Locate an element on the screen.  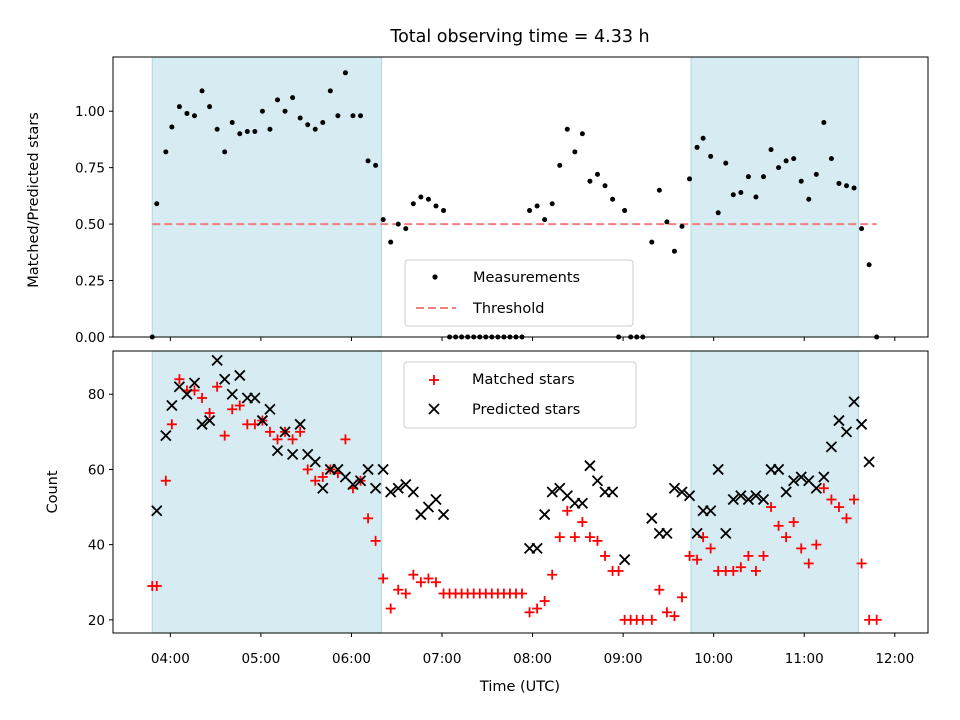
bottom-y-axis-label: Count is located at coordinates (53, 491).